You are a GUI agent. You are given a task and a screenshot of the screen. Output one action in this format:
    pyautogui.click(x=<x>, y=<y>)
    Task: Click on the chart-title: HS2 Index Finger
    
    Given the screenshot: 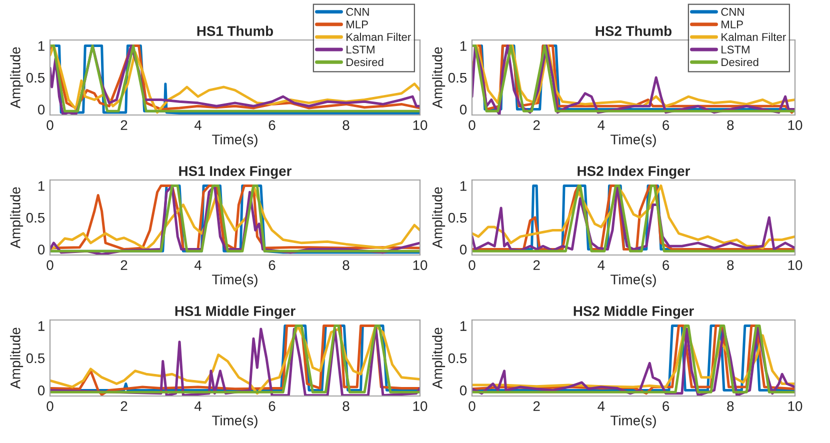 What is the action you would take?
    pyautogui.click(x=634, y=172)
    